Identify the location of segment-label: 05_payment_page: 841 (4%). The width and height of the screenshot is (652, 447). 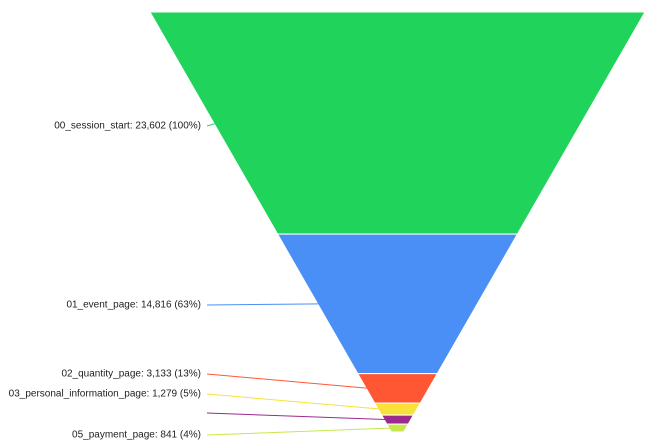
(136, 435).